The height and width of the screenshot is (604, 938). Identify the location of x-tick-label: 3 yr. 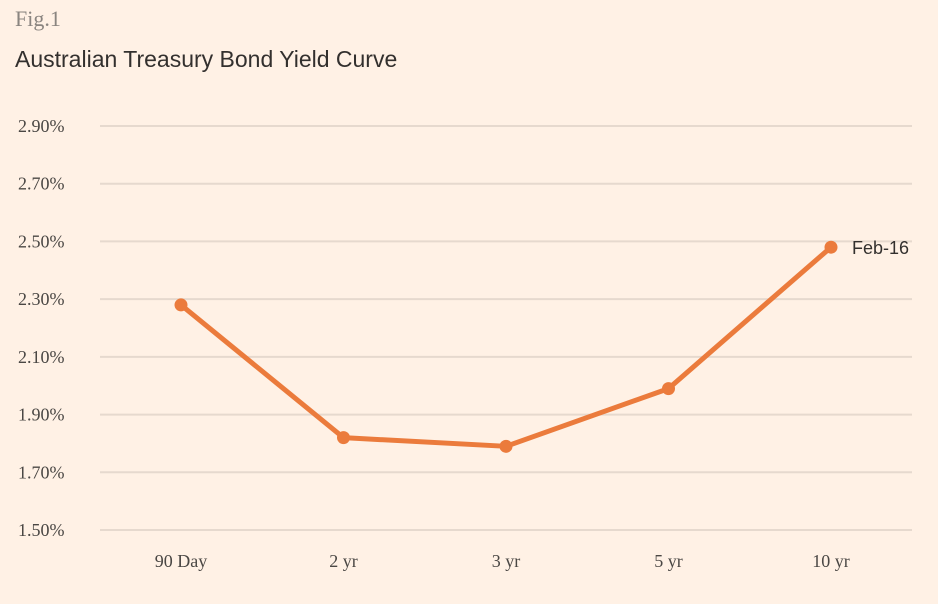
(506, 561).